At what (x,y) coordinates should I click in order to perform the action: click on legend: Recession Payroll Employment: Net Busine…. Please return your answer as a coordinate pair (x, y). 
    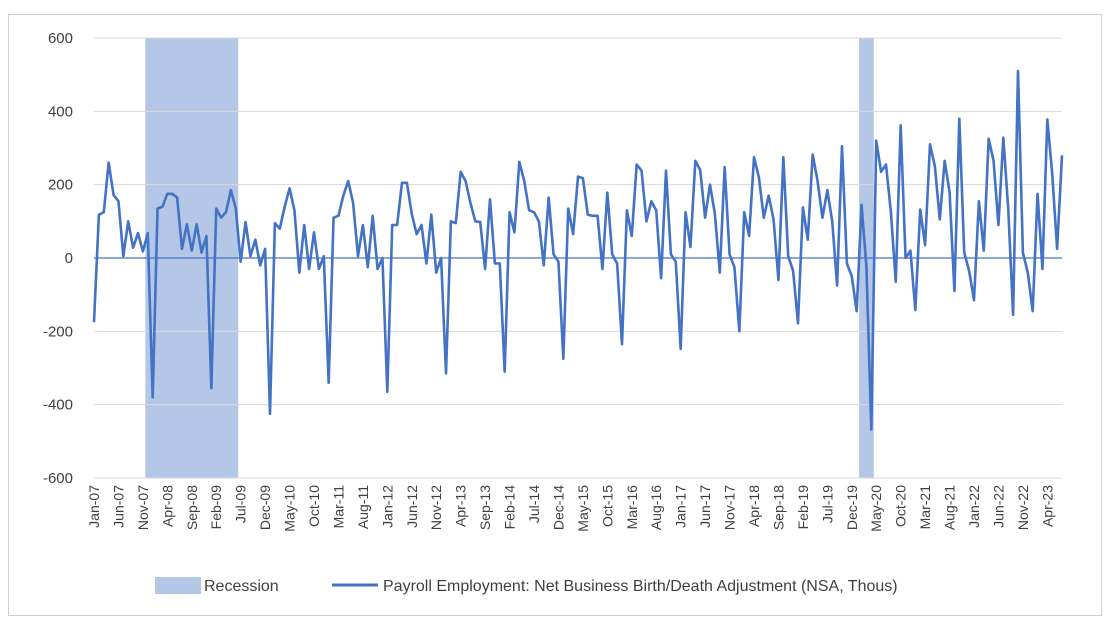
    Looking at the image, I should click on (526, 586).